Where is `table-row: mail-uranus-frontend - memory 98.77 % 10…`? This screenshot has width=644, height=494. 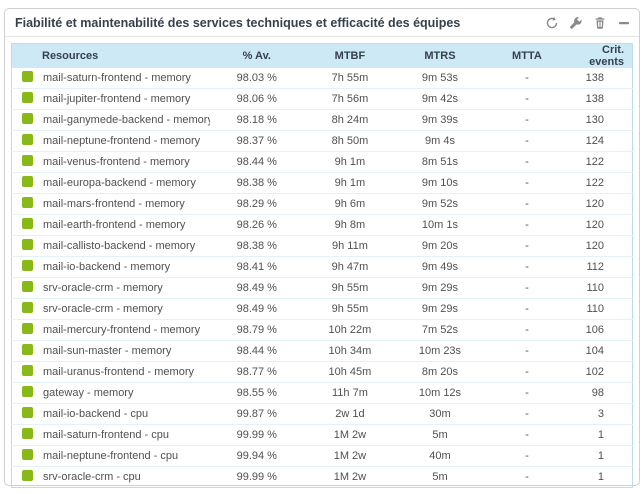 table-row: mail-uranus-frontend - memory 98.77 % 10… is located at coordinates (322, 372).